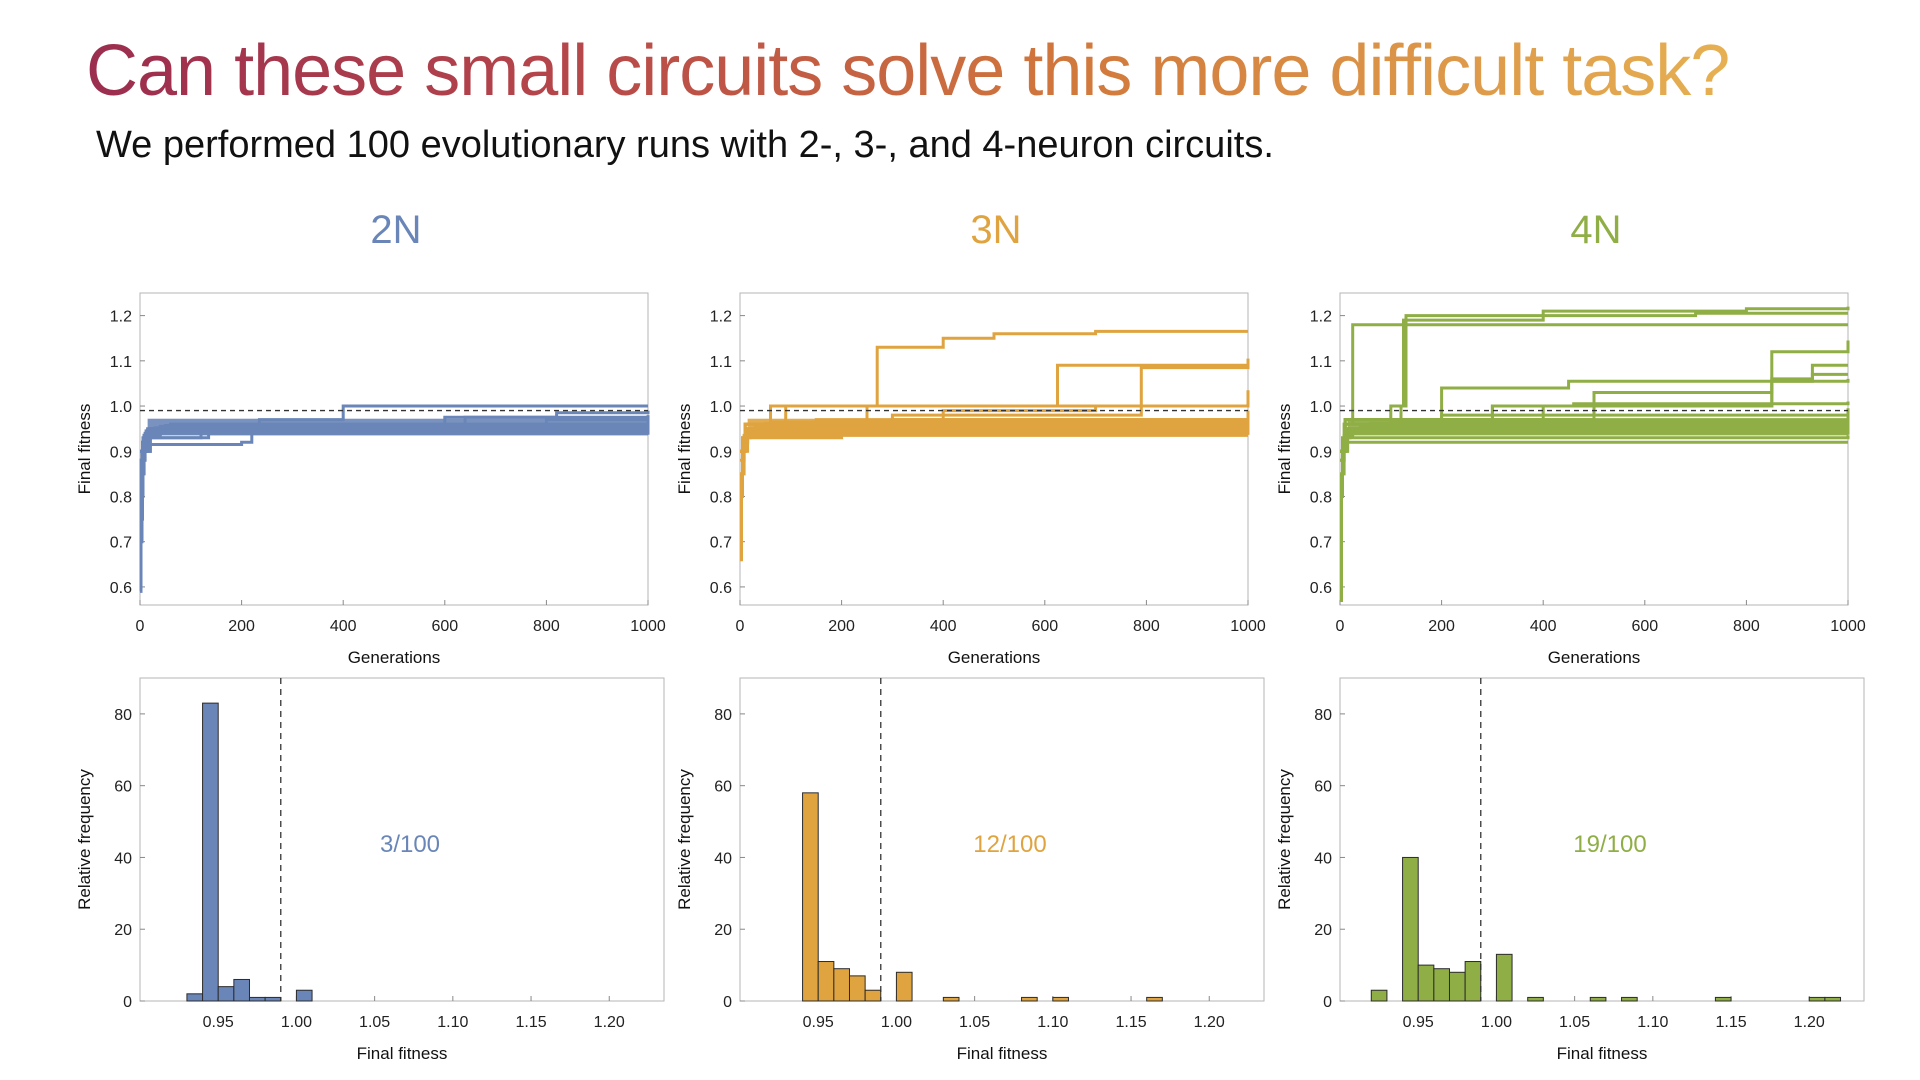  What do you see at coordinates (721, 407) in the screenshot?
I see `y-tick-label: 1.0` at bounding box center [721, 407].